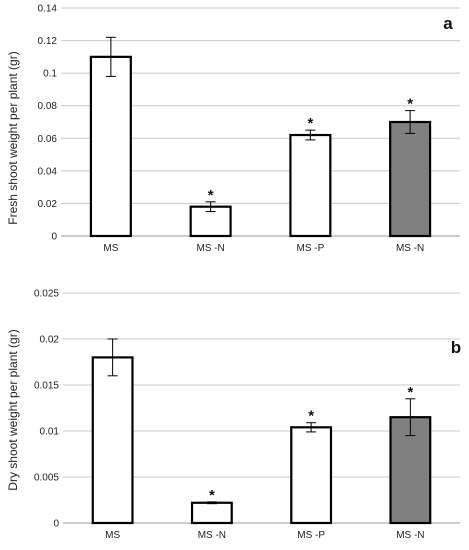  I want to click on y-tick-label: 0.1, so click(50, 74).